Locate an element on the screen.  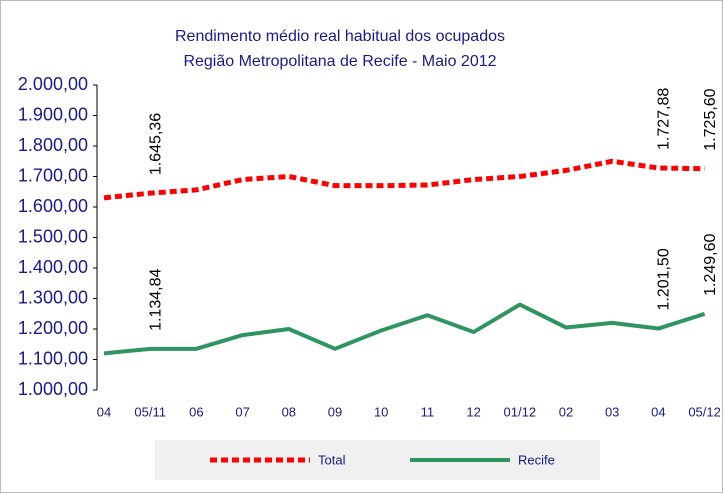
x-tick-label: 09 is located at coordinates (335, 411).